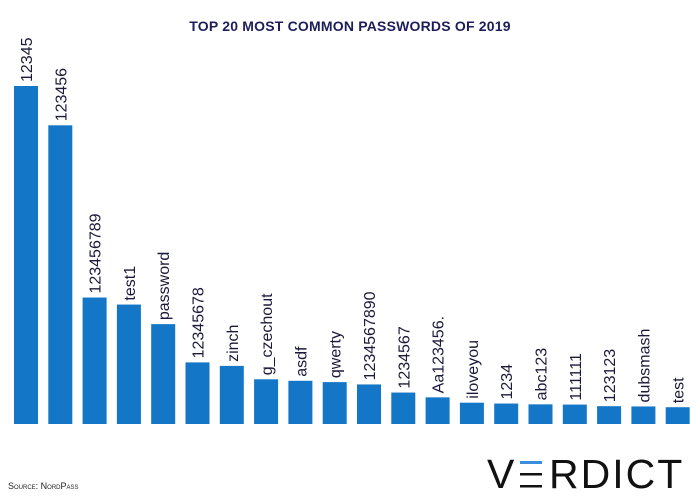 This screenshot has height=504, width=700. I want to click on bar-label: test, so click(679, 390).